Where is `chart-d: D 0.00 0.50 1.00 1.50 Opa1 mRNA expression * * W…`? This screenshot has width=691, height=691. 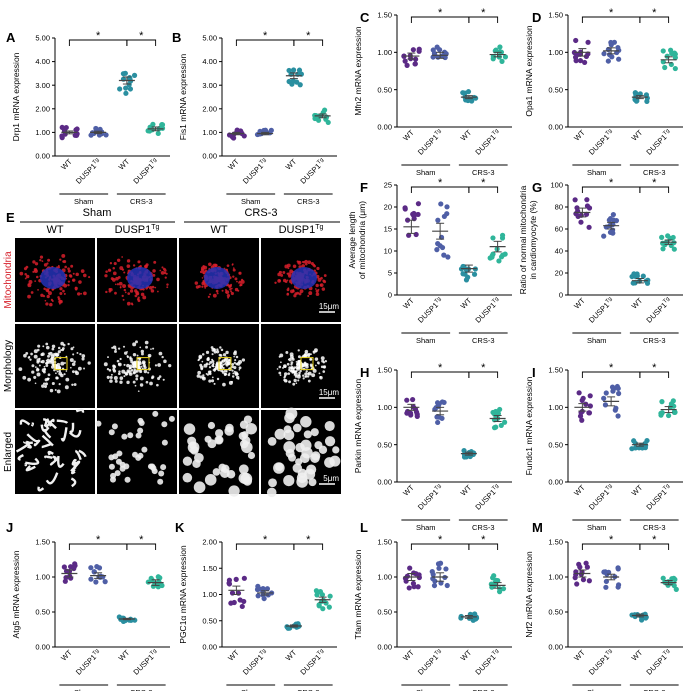 chart-d: D 0.00 0.50 1.00 1.50 Opa1 mRNA expression * * W… is located at coordinates (603, 92).